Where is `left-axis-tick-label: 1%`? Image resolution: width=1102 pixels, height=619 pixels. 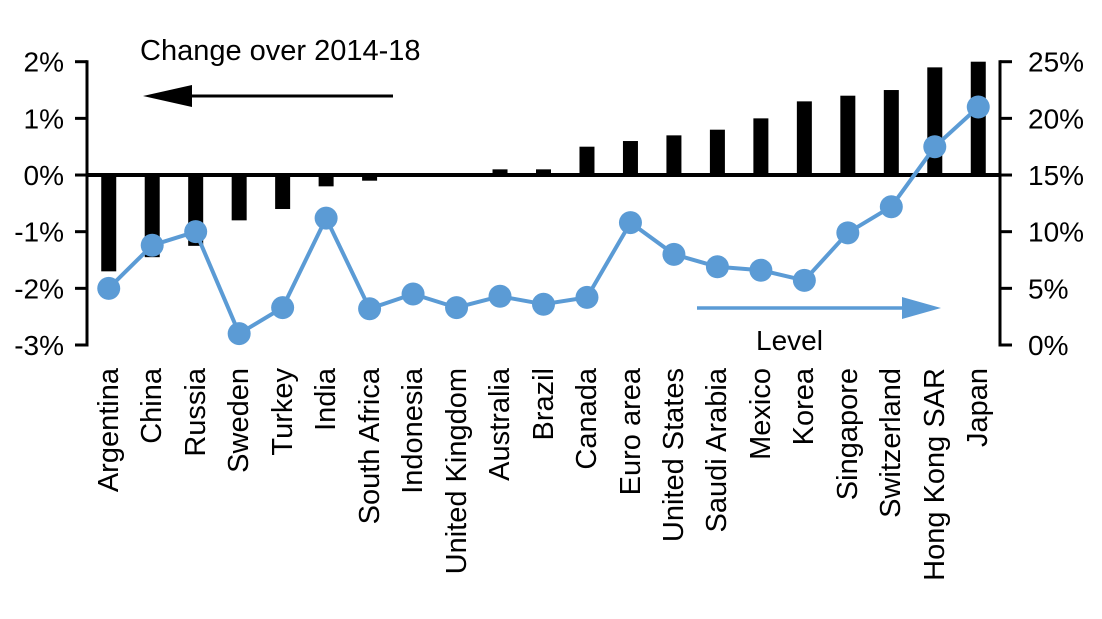
left-axis-tick-label: 1% is located at coordinates (44, 118).